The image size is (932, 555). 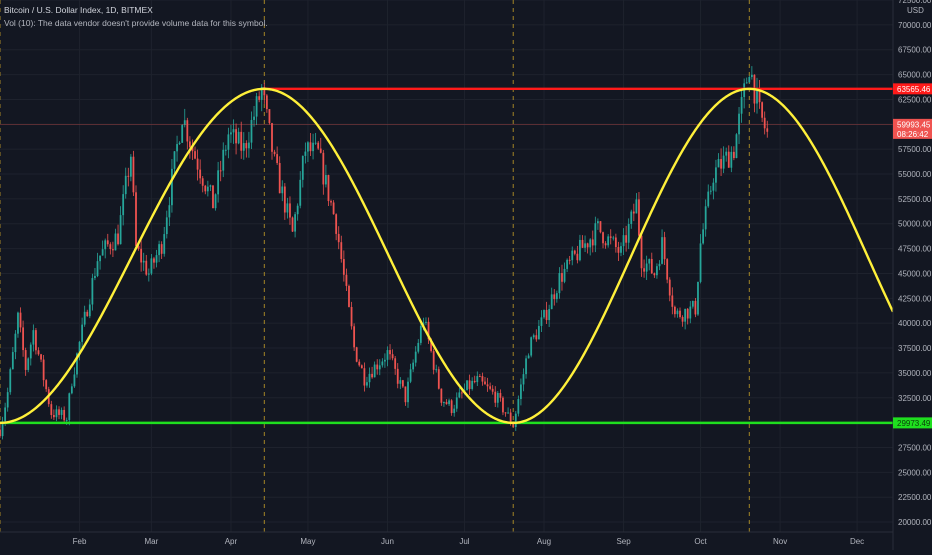 What do you see at coordinates (915, 249) in the screenshot?
I see `y-tick-label: 47500.00` at bounding box center [915, 249].